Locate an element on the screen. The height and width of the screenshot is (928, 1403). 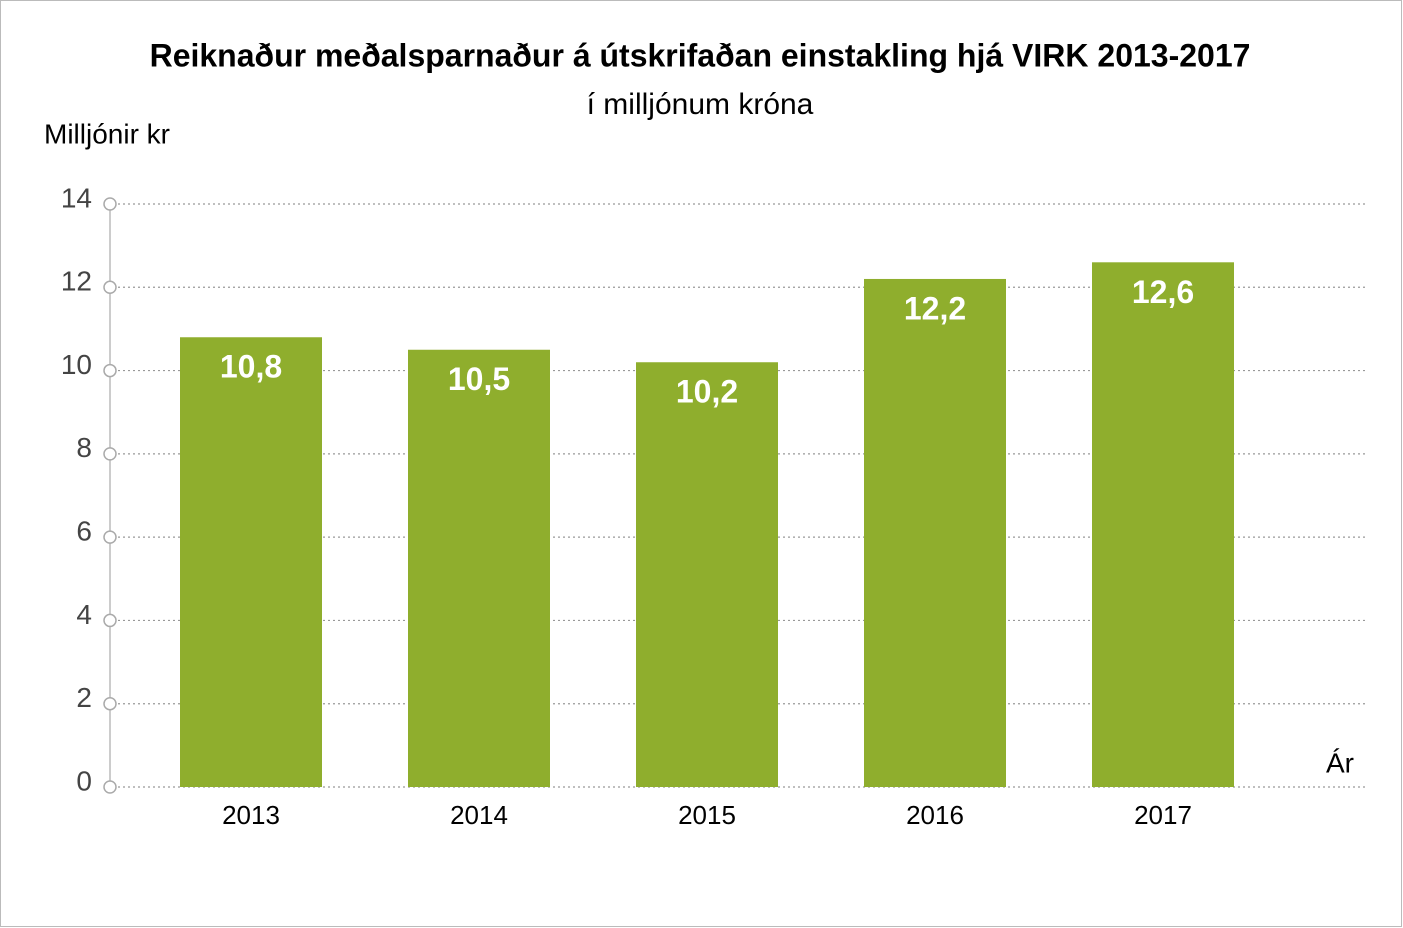
y-tick-label: 14 is located at coordinates (76, 197).